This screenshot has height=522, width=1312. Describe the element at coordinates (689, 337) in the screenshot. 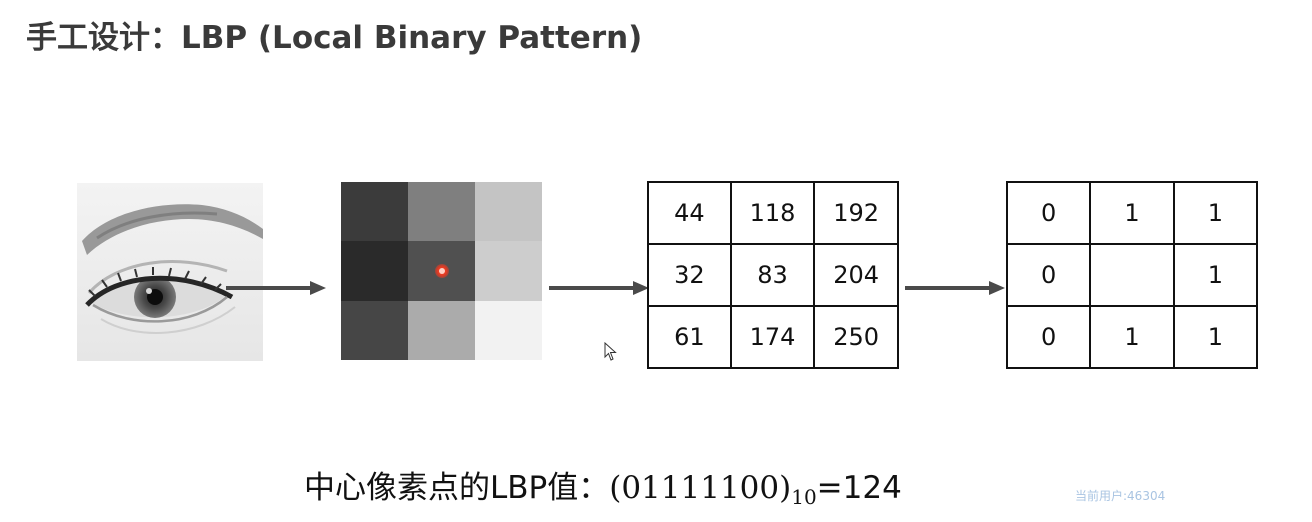

I see `table-cell: 61` at that location.